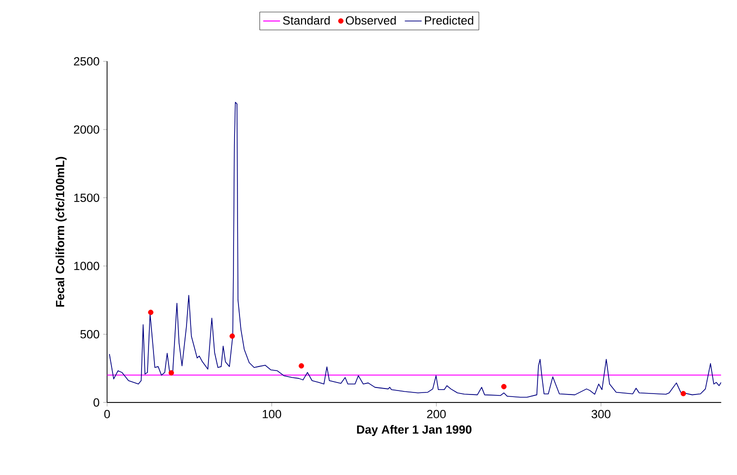 The height and width of the screenshot is (475, 737). I want to click on y-tick-label: 2000, so click(87, 130).